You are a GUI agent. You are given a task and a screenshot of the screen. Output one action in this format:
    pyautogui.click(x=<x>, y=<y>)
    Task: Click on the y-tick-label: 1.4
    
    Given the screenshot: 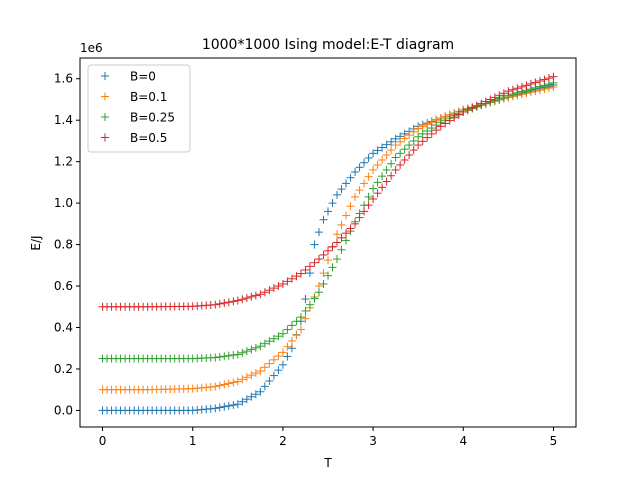 What is the action you would take?
    pyautogui.click(x=63, y=120)
    